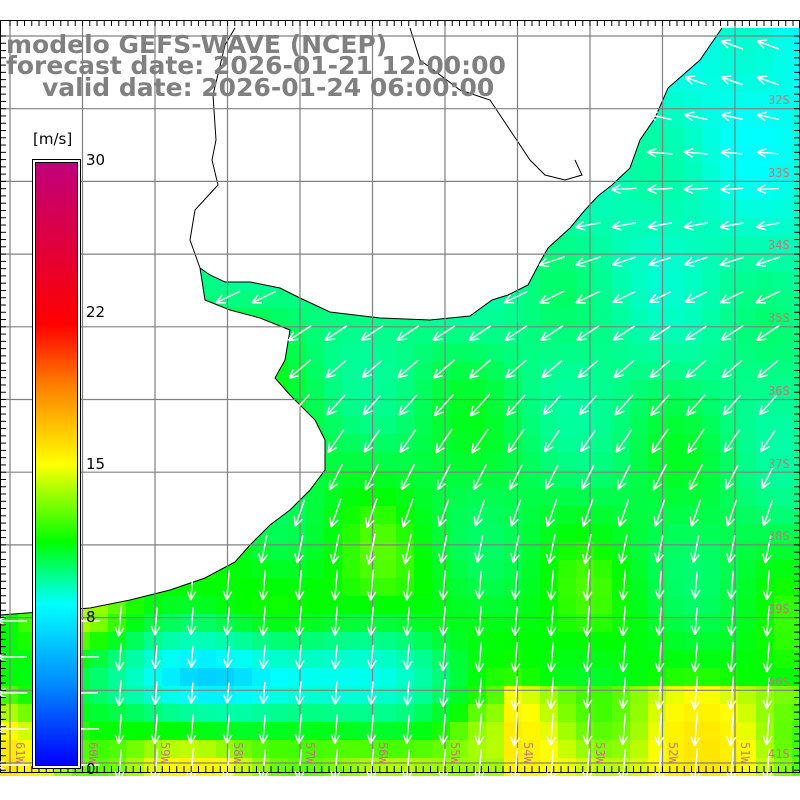 The image size is (800, 800). Describe the element at coordinates (779, 390) in the screenshot. I see `latitude-label: 36S` at that location.